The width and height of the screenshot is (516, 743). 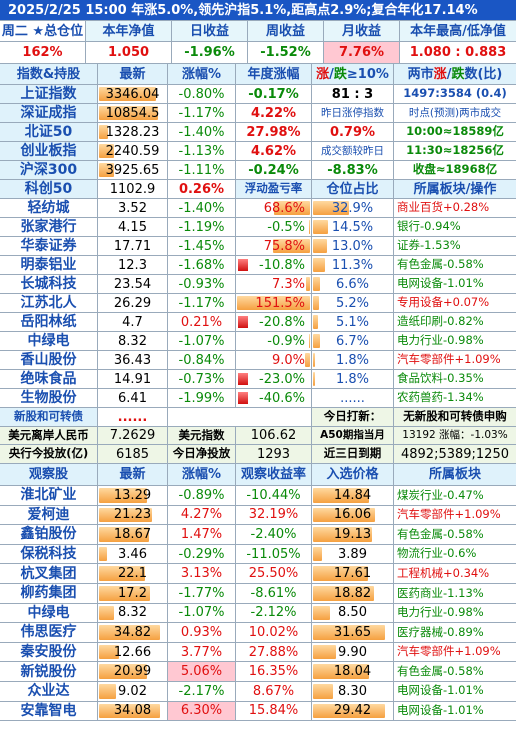 What do you see at coordinates (243, 379) in the screenshot?
I see `pnl-negative-bar` at bounding box center [243, 379].